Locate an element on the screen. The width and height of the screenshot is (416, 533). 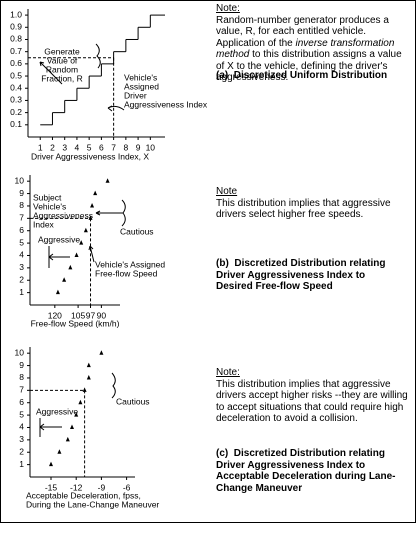
y-tick-label: 1 is located at coordinates (21, 464).